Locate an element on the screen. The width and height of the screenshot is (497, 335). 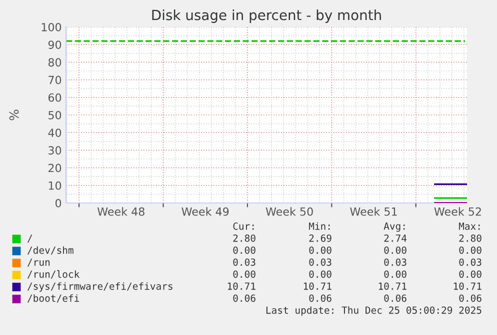
text: Last update: Thu Dec 25 05:00:29 2025 is located at coordinates (374, 311).